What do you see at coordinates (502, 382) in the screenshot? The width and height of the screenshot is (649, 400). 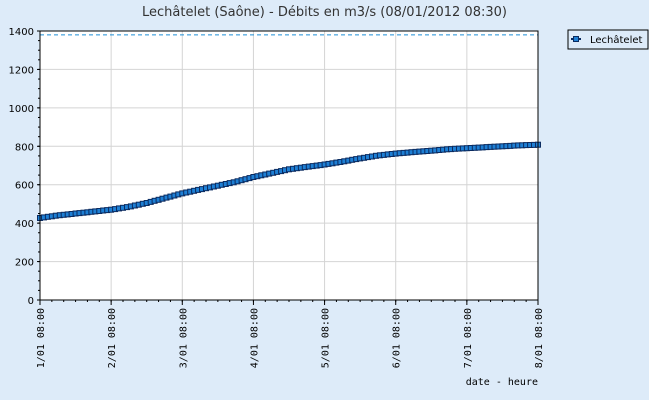 I see `x-axis-label: date - heure` at bounding box center [502, 382].